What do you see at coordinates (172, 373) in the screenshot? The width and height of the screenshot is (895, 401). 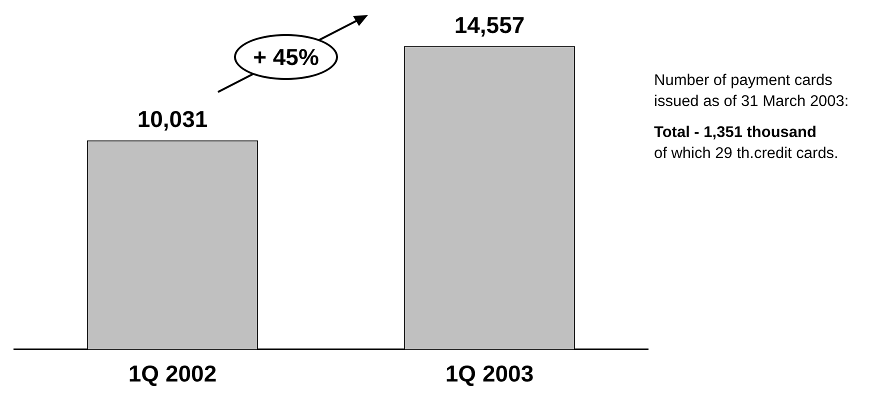 I see `x-tick-label: 1Q 2002` at bounding box center [172, 373].